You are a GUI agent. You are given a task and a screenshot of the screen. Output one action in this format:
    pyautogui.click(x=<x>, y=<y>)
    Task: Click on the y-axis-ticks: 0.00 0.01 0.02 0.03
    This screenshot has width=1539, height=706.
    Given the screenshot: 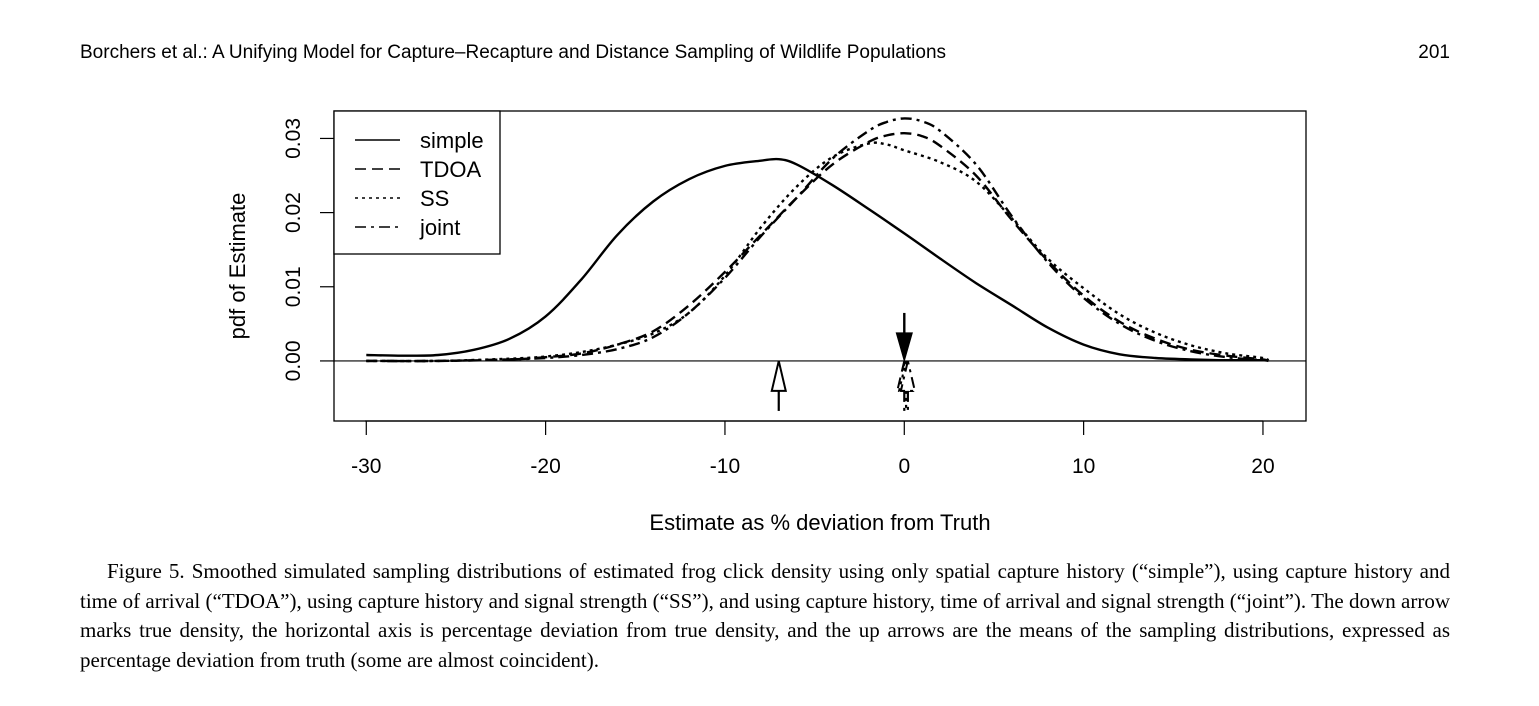 What is the action you would take?
    pyautogui.click(x=308, y=249)
    